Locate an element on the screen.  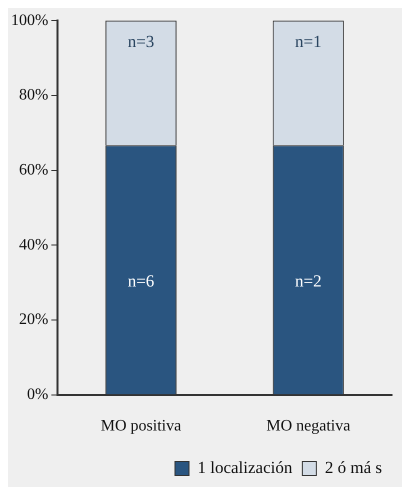
x-tick-label: MO positiva is located at coordinates (141, 426).